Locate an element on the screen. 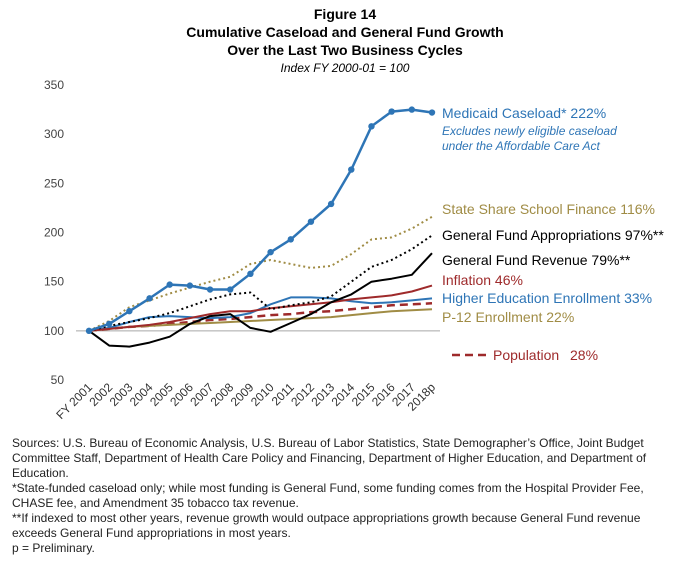 Image resolution: width=691 pixels, height=562 pixels. footnote-preliminary: p = Preliminary. is located at coordinates (53, 548).